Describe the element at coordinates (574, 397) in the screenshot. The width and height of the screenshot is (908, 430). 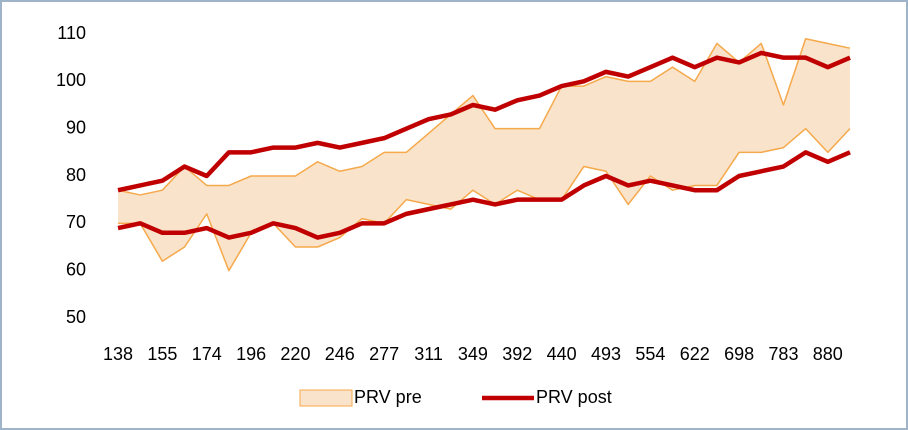
I see `legend-label: PRV post` at that location.